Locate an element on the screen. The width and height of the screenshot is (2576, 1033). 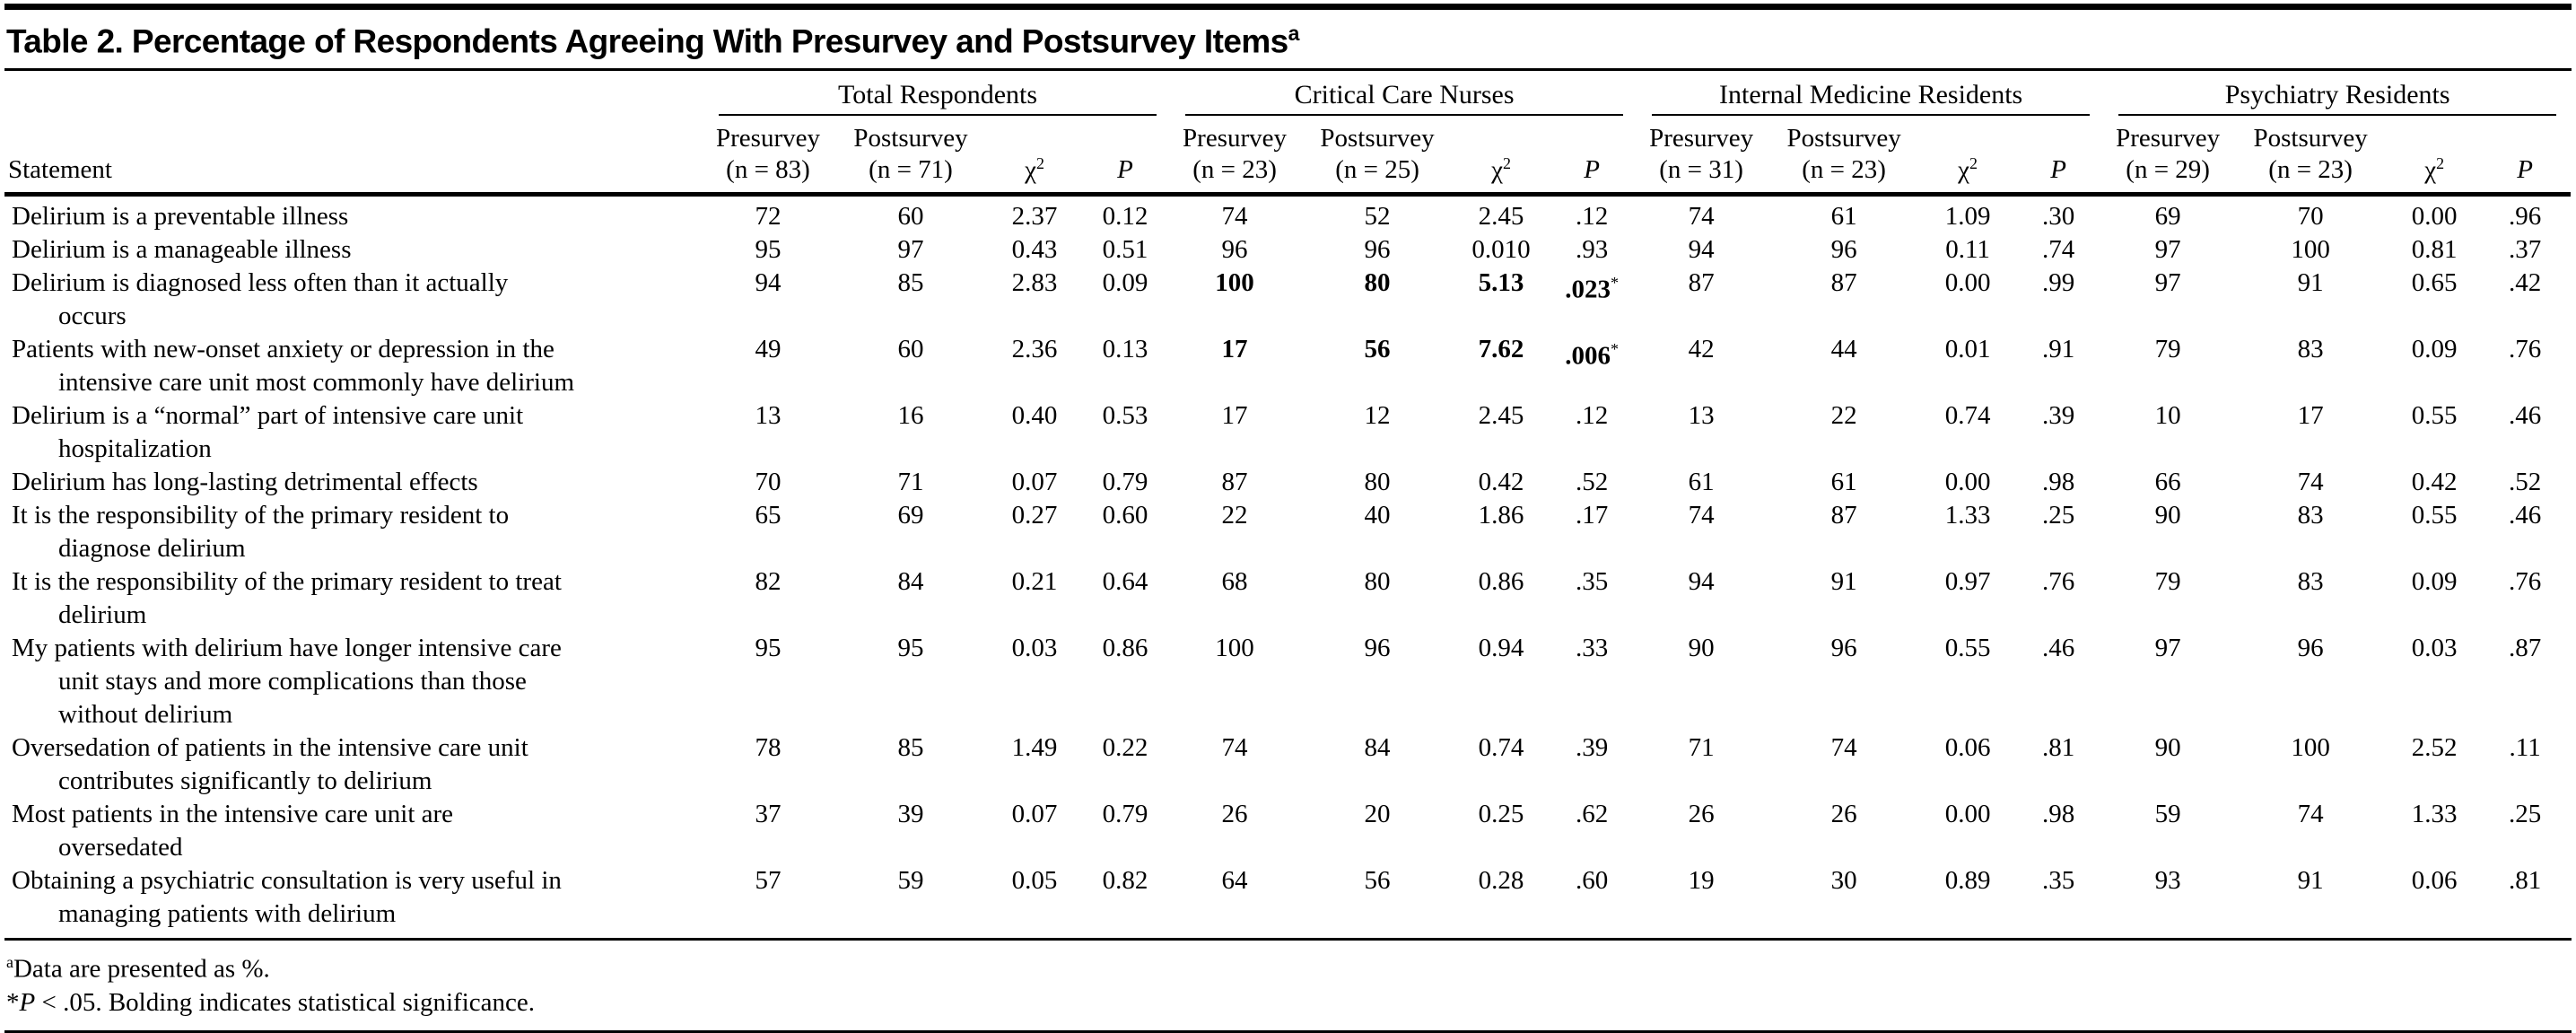
value-cell: .46 is located at coordinates (2526, 515).